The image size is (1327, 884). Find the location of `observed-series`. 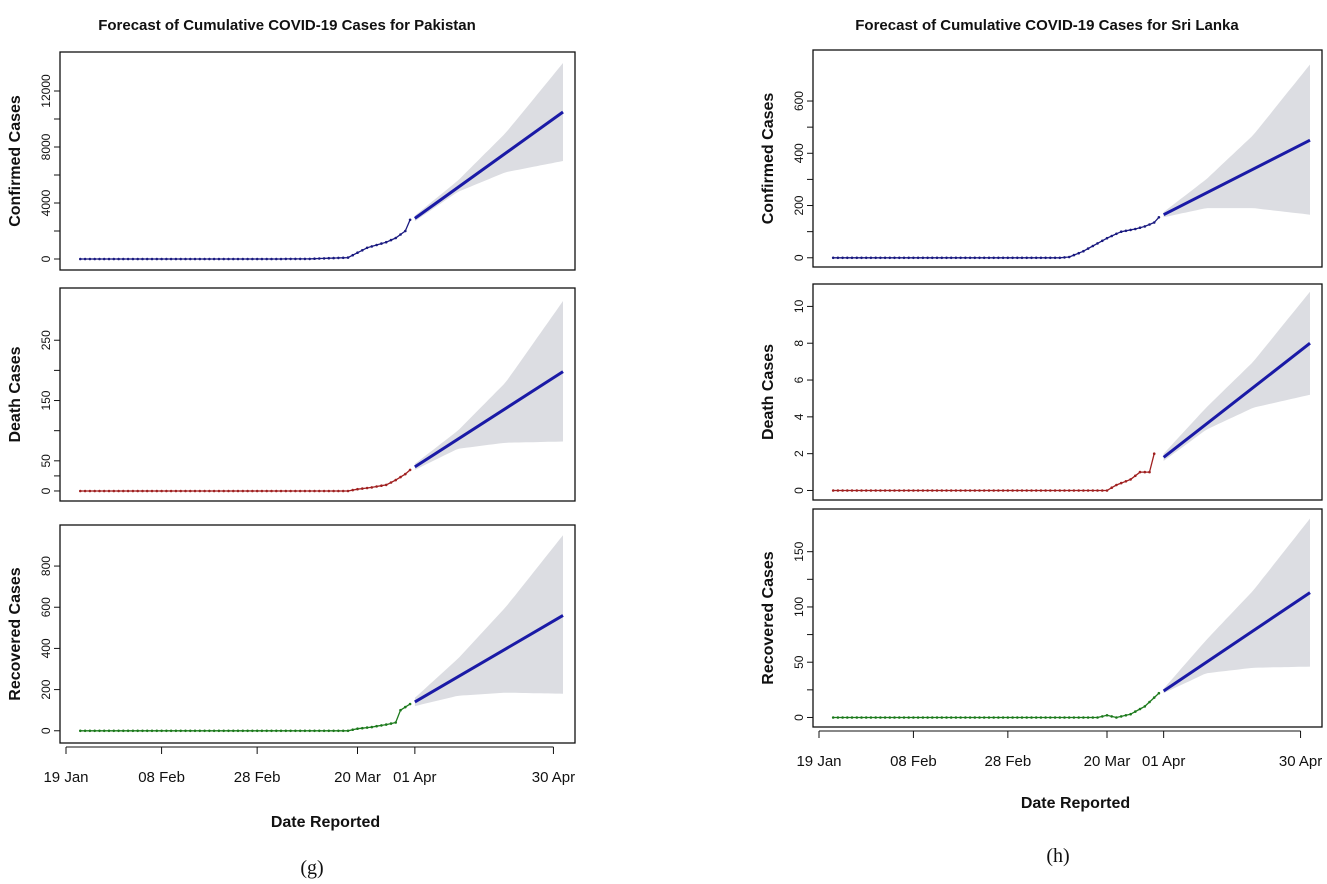

observed-series is located at coordinates (996, 705).